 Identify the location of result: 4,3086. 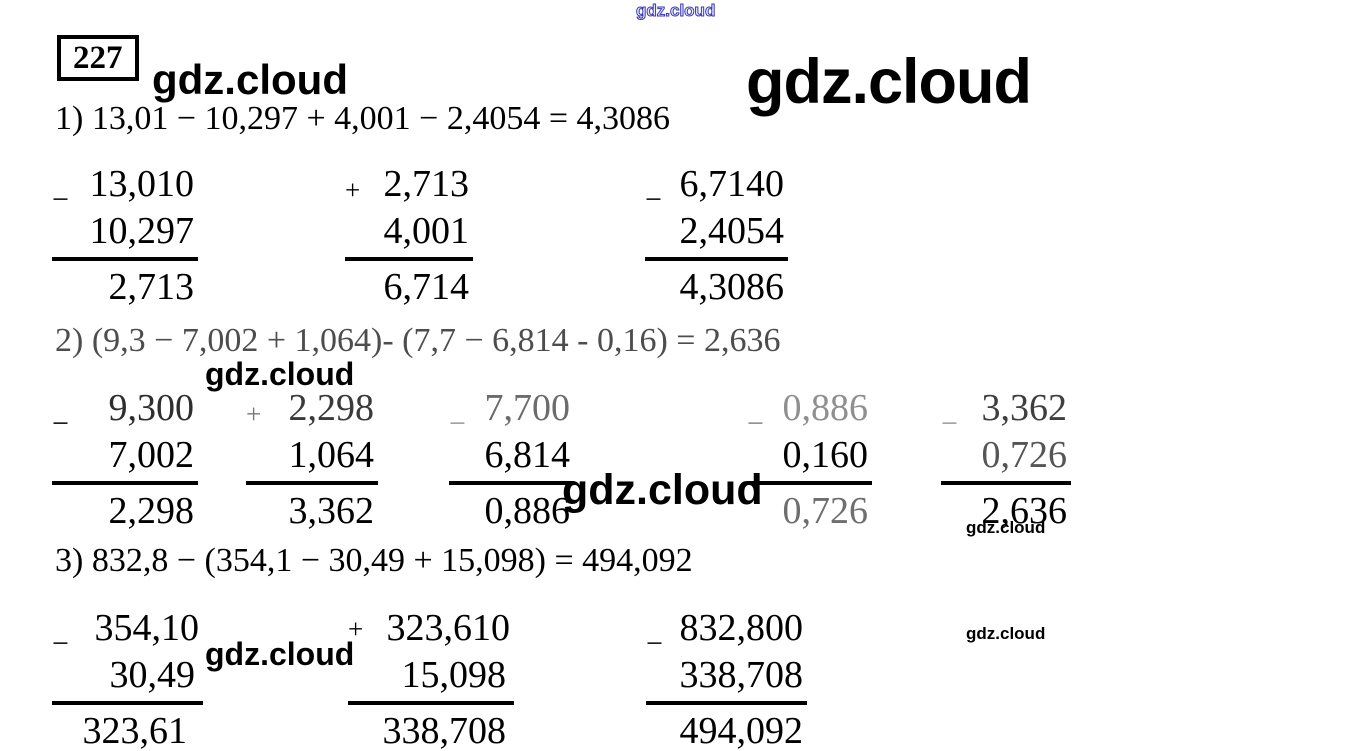
(732, 287).